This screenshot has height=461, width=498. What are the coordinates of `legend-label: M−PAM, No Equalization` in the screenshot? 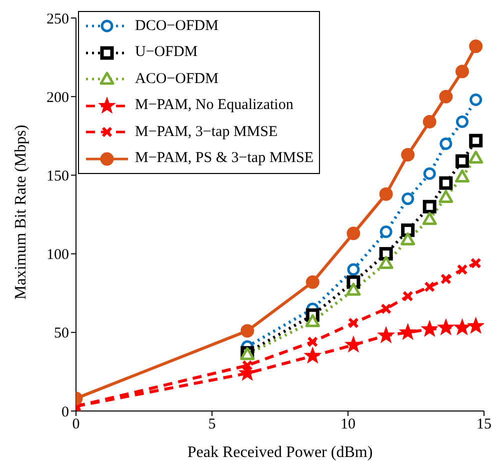 It's located at (214, 105).